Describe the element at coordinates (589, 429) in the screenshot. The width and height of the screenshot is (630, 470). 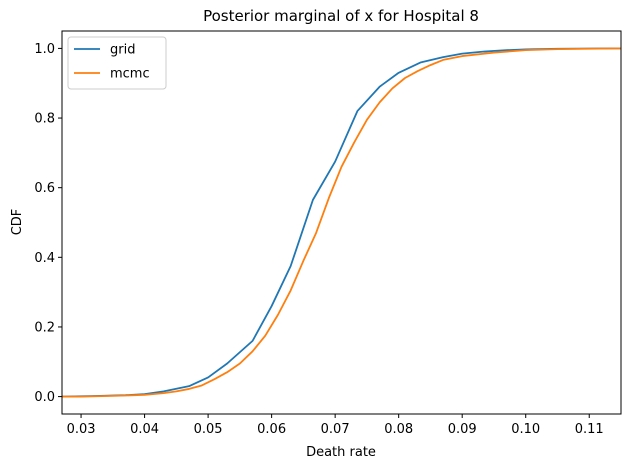
I see `x-tick-label: 0.11` at that location.